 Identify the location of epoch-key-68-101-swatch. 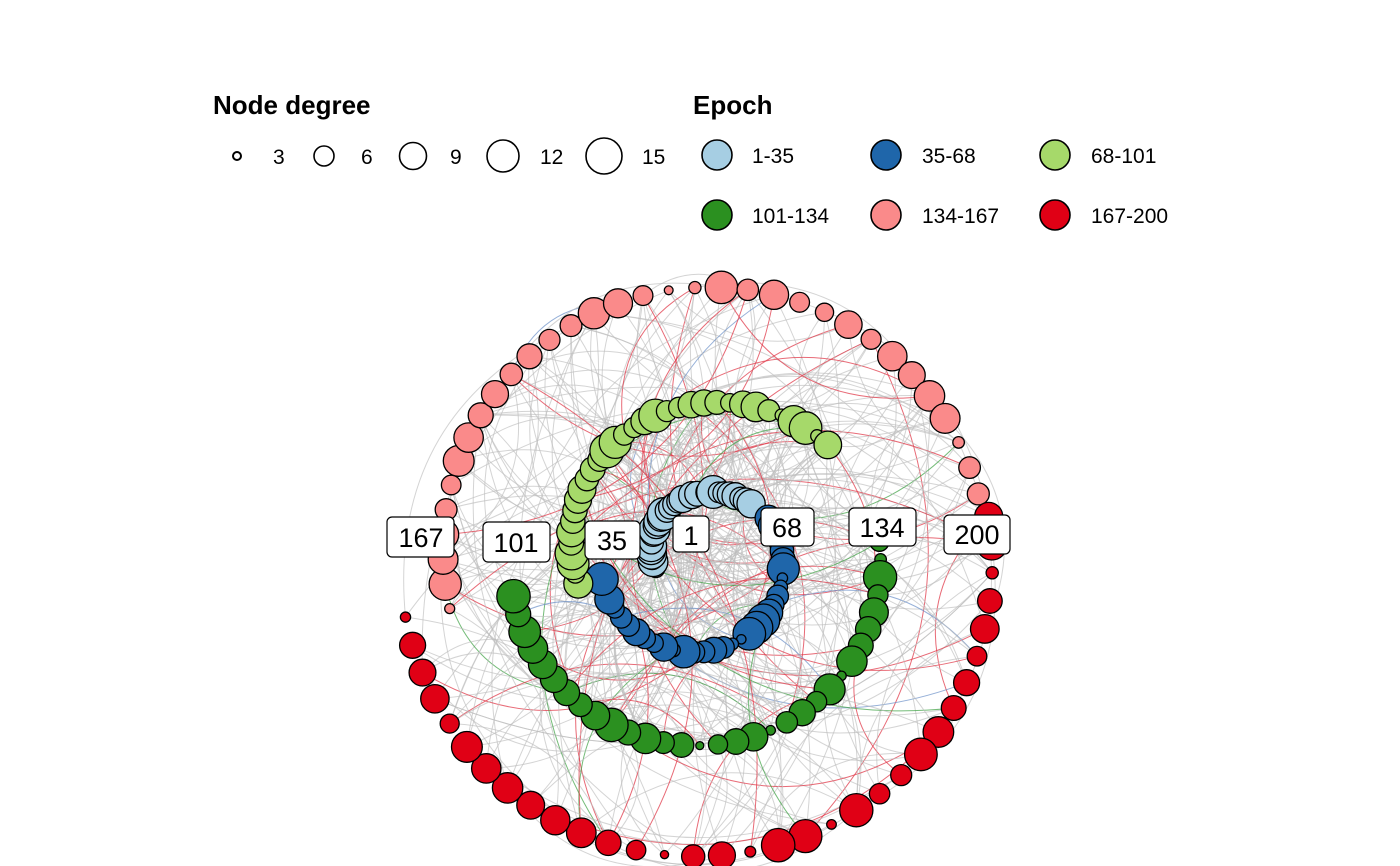
(1055, 155).